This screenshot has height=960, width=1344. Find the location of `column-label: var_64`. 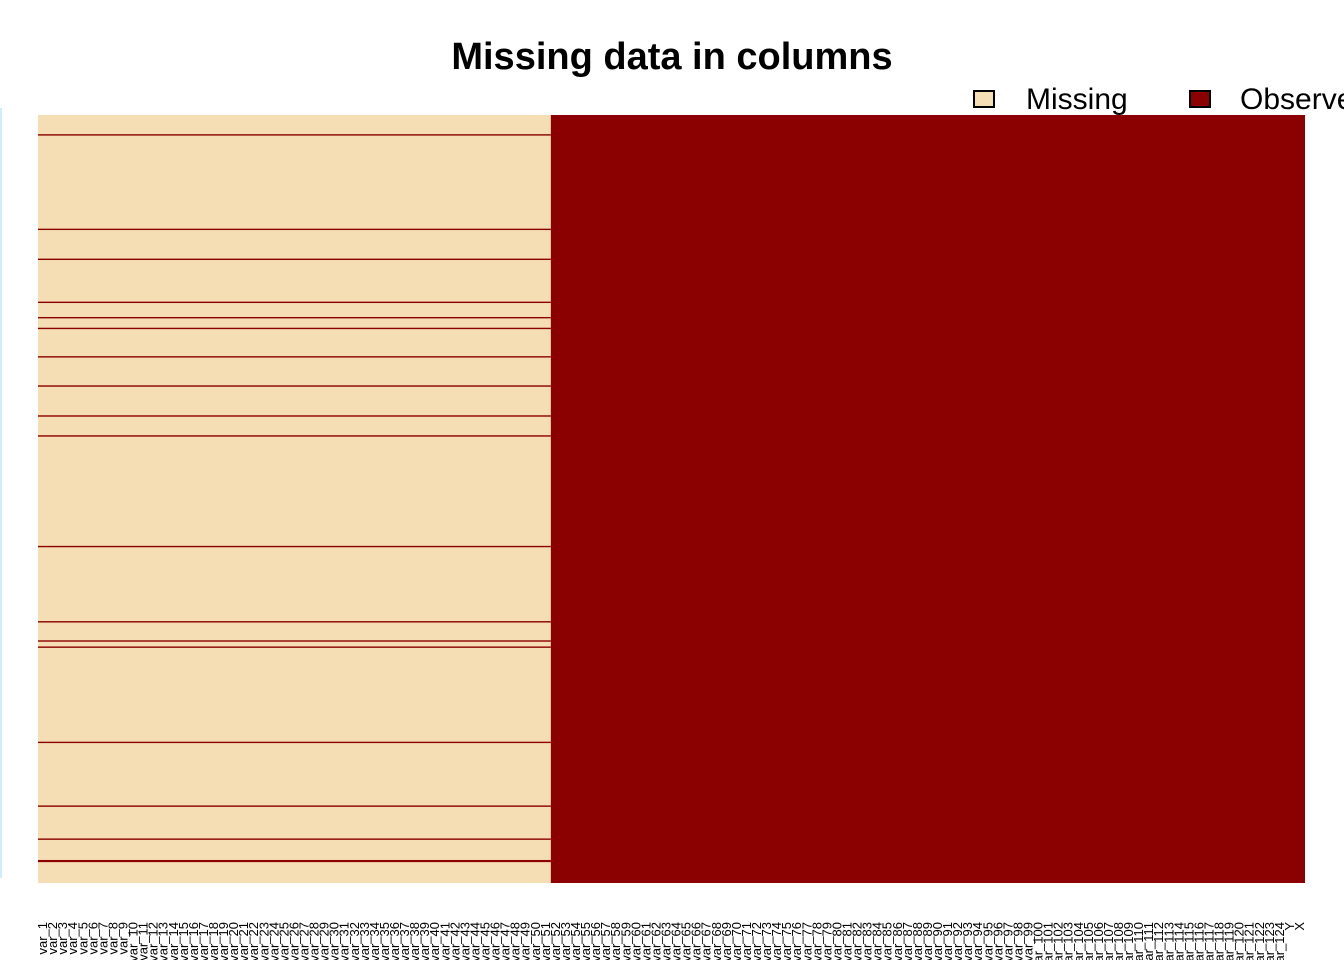

column-label: var_64 is located at coordinates (676, 941).